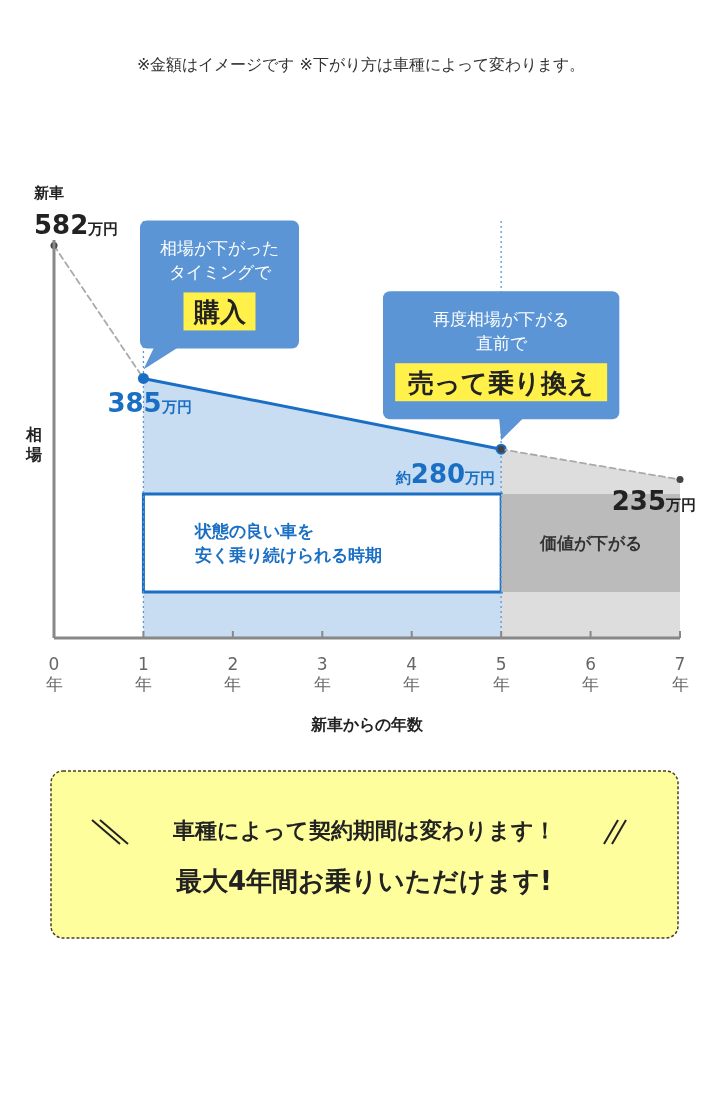 The width and height of the screenshot is (722, 1094). I want to click on y-axis-title: 相場, so click(33, 444).